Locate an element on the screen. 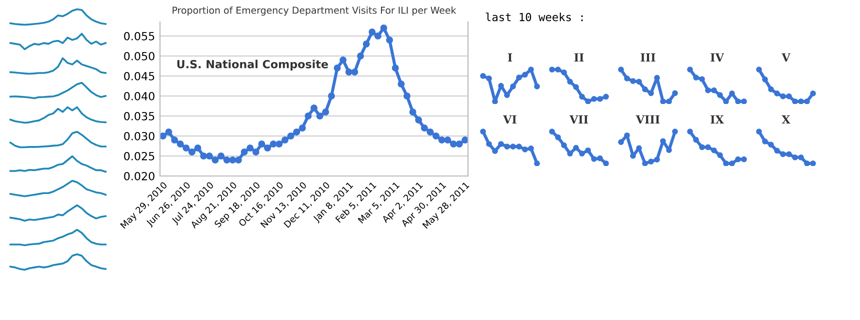 The width and height of the screenshot is (860, 320). y-tick-label: 0.030 is located at coordinates (139, 136).